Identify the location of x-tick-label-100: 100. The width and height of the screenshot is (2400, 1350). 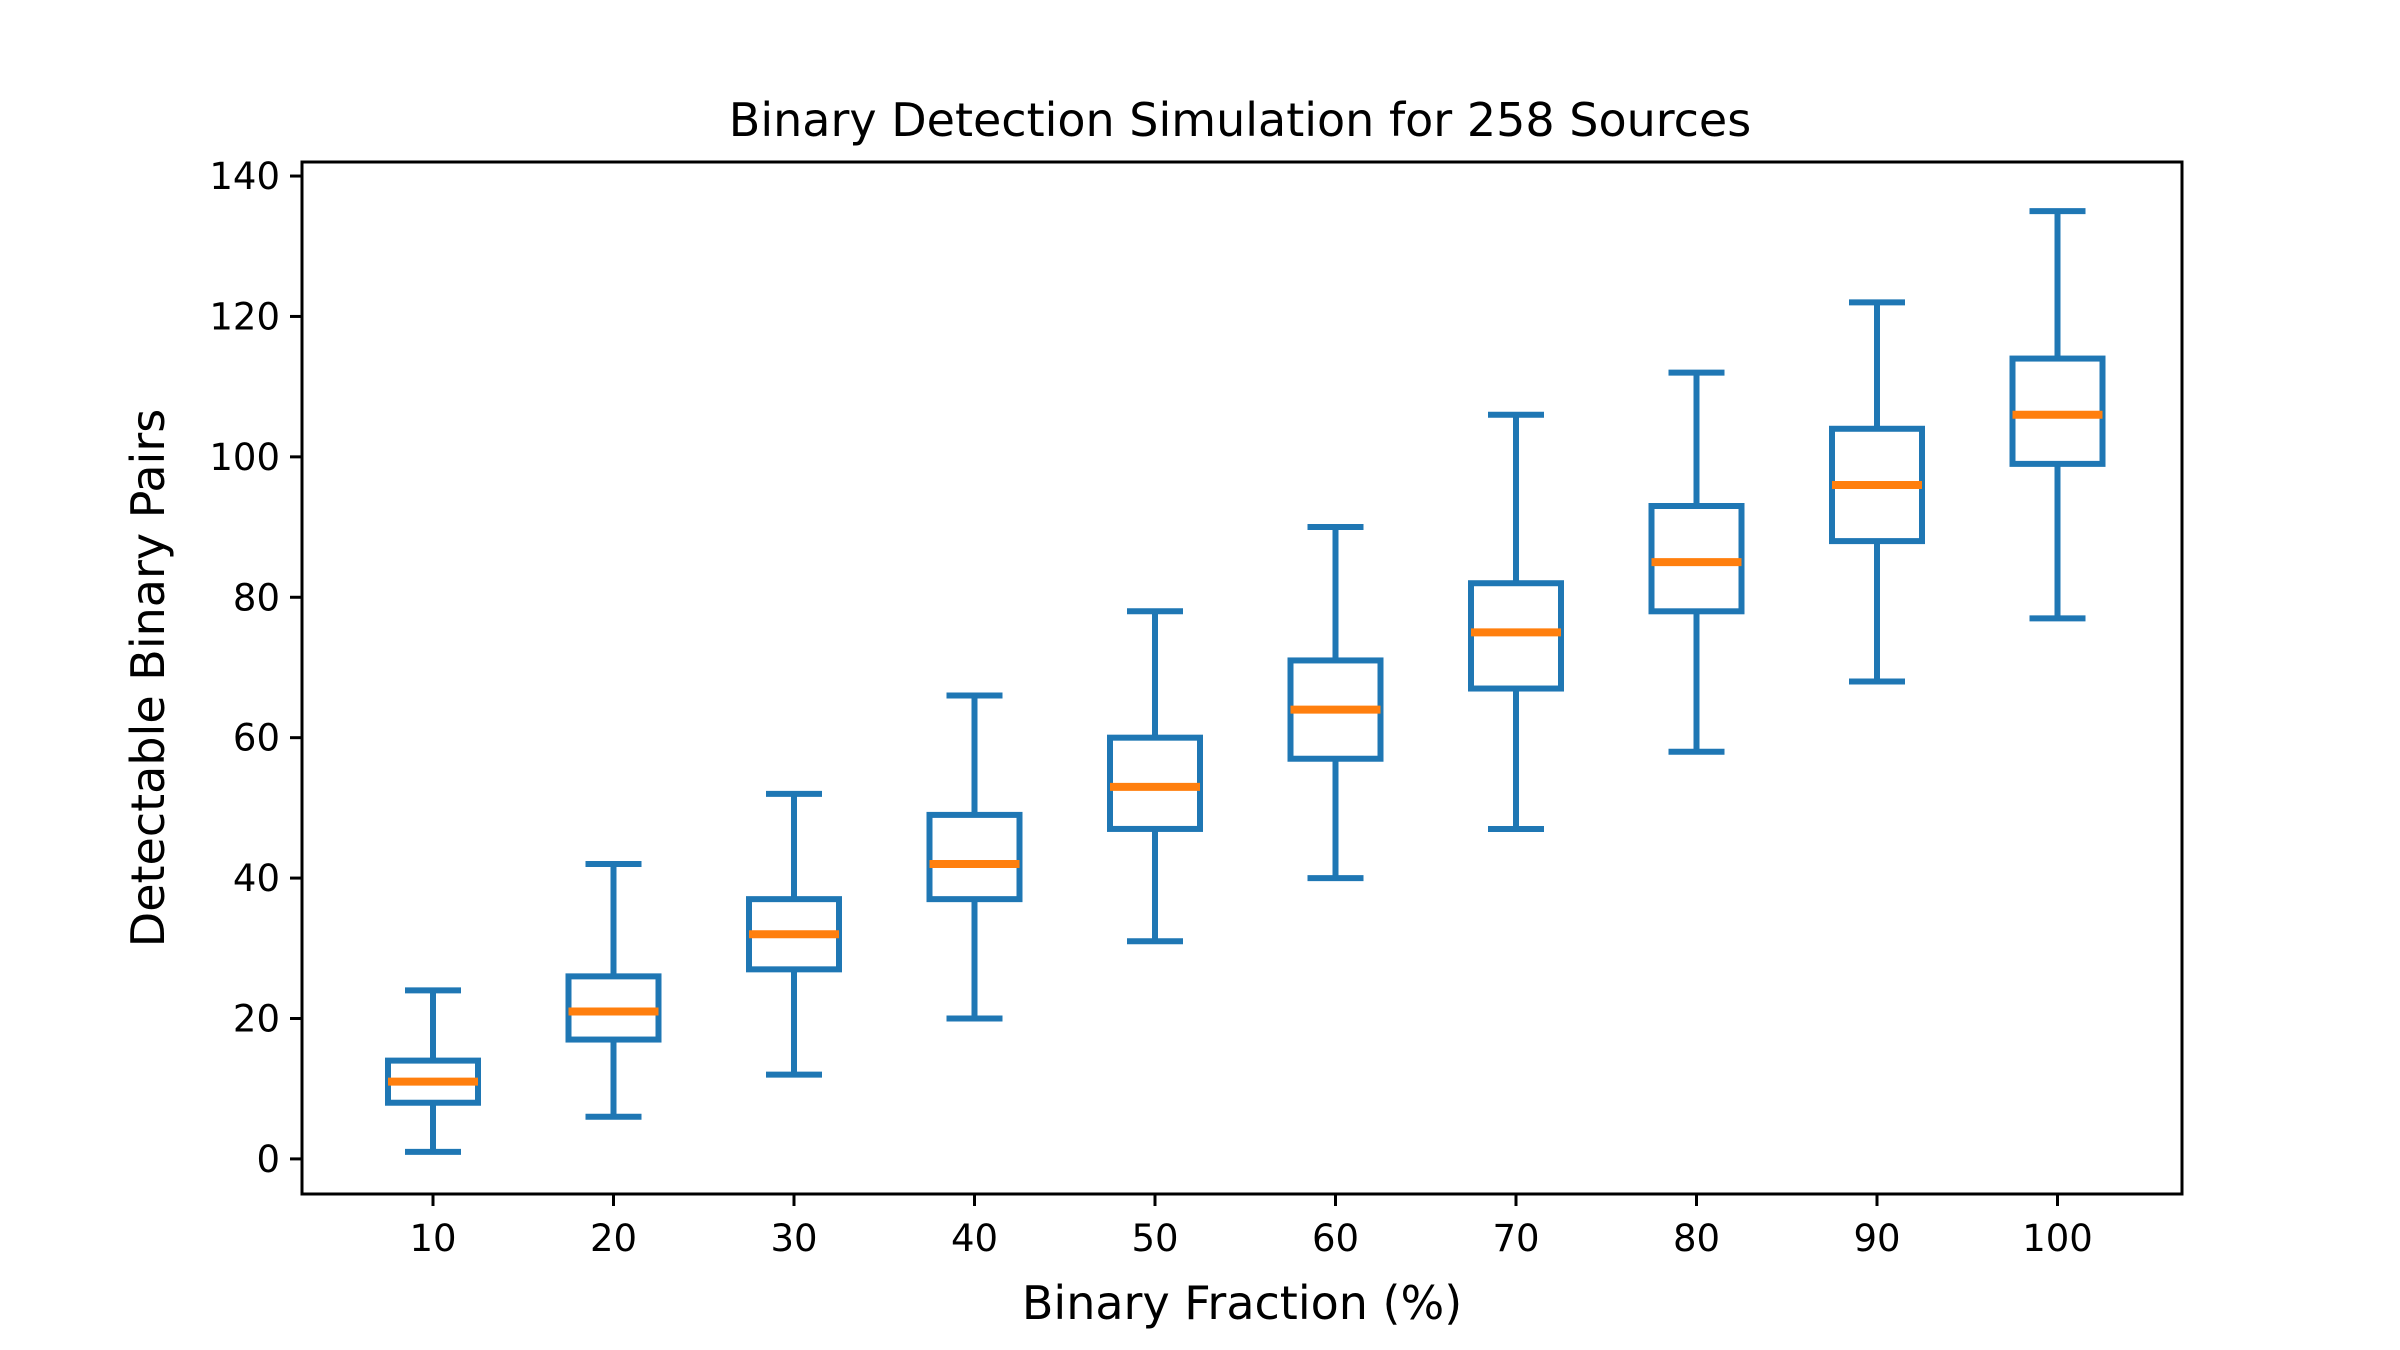
(2057, 1238).